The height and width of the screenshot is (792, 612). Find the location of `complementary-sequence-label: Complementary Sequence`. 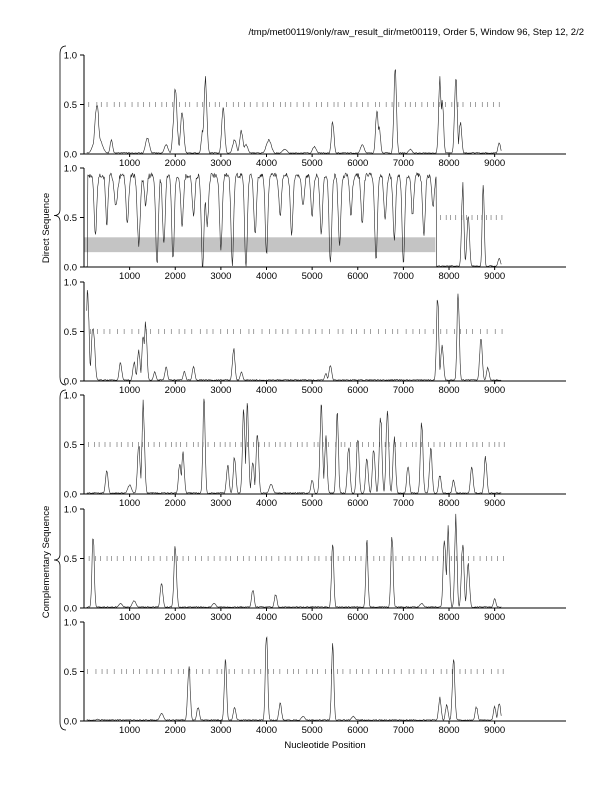

complementary-sequence-label: Complementary Sequence is located at coordinates (46, 562).